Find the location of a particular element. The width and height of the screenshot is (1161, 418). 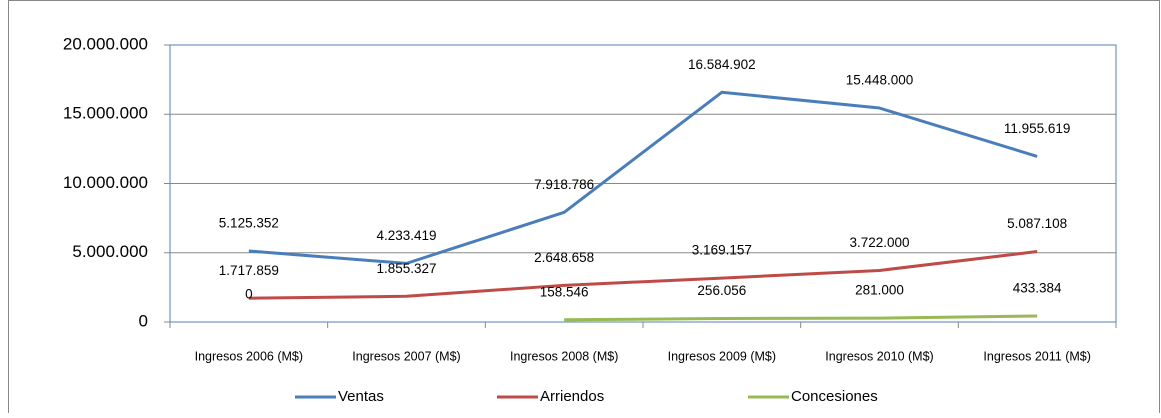

legend-label: Concesiones is located at coordinates (834, 396).